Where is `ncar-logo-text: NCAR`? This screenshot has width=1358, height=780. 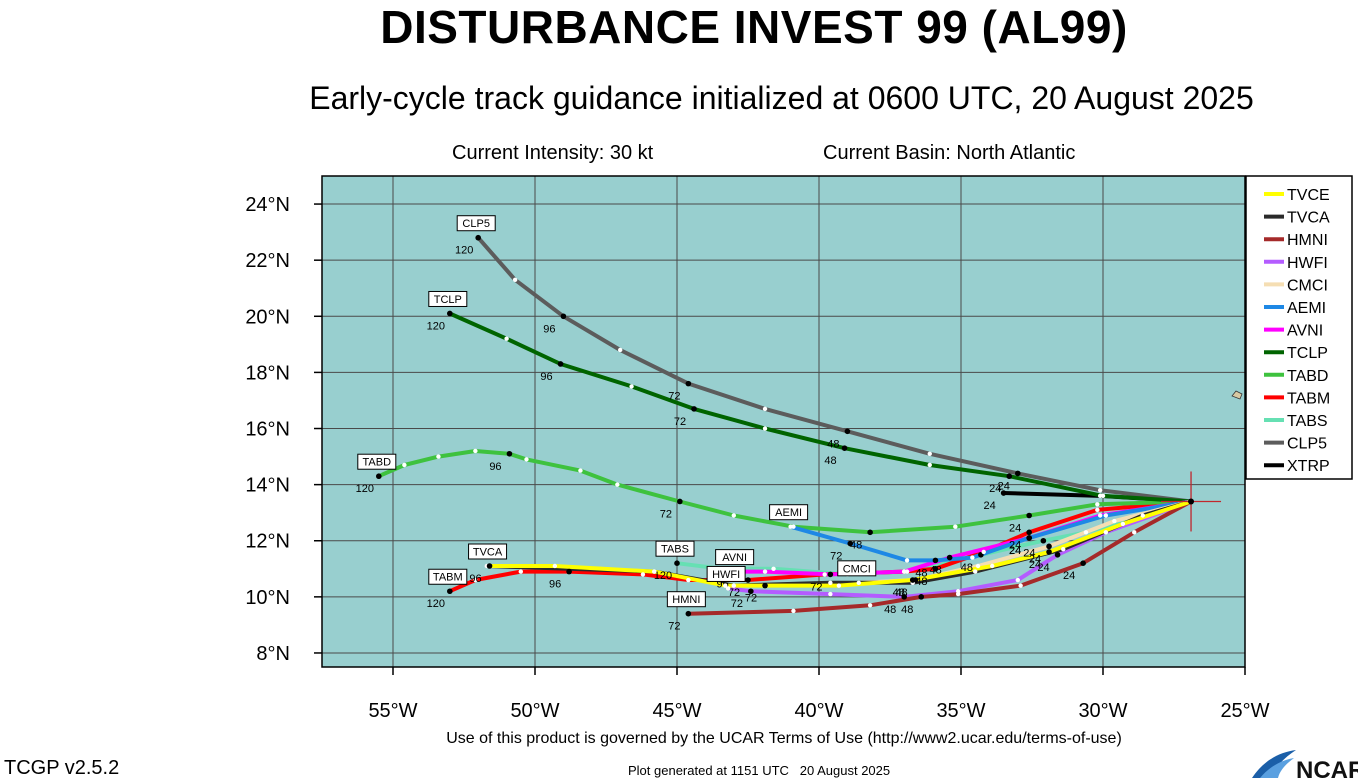
ncar-logo-text: NCAR is located at coordinates (1327, 768).